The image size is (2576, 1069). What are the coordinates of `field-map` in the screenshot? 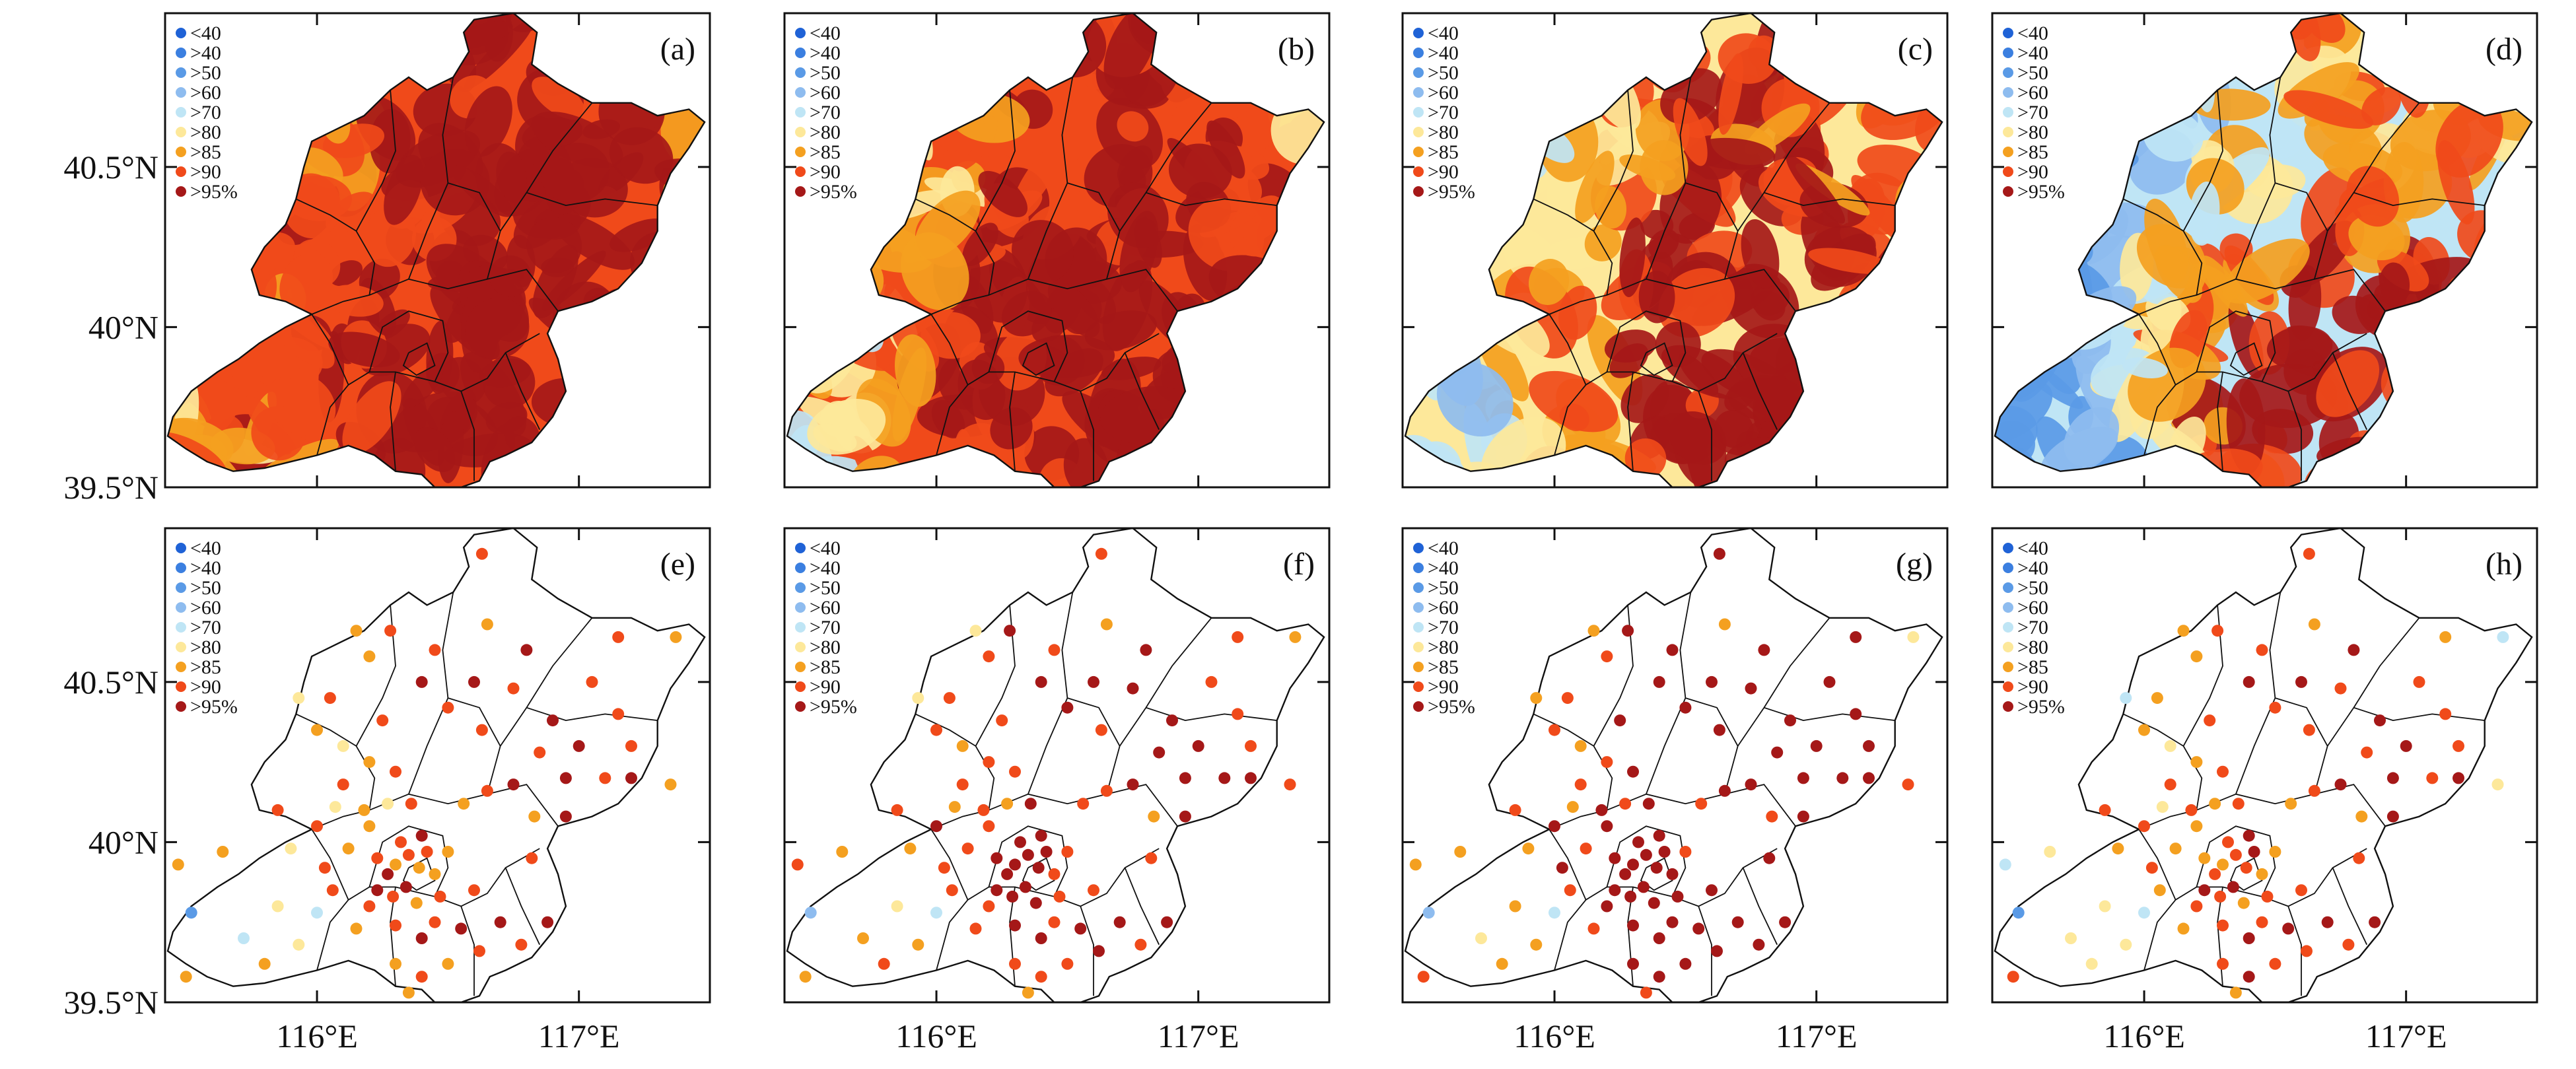 It's located at (2263, 250).